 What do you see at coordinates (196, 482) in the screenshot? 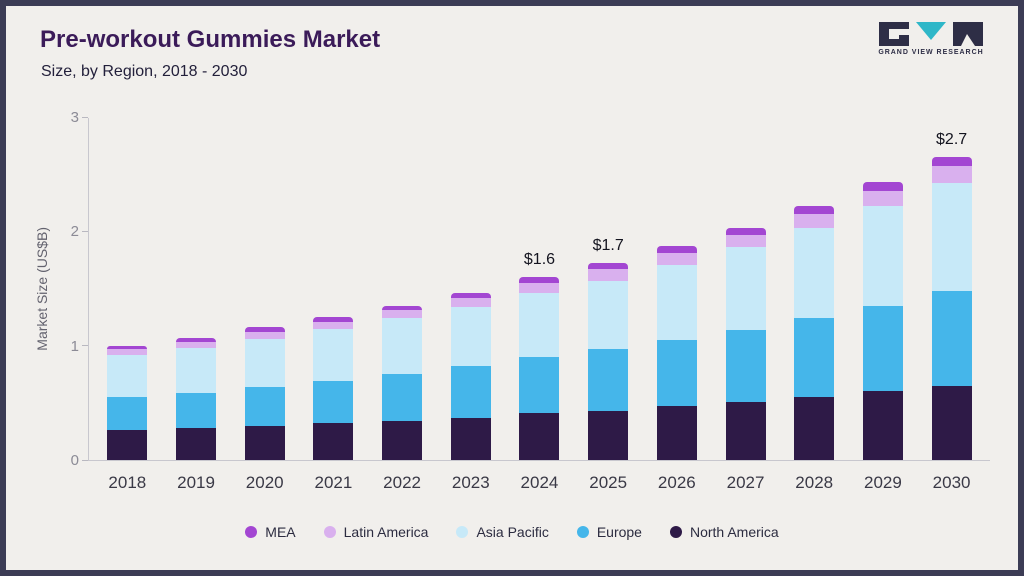
I see `x-axis-tick-label: 2019` at bounding box center [196, 482].